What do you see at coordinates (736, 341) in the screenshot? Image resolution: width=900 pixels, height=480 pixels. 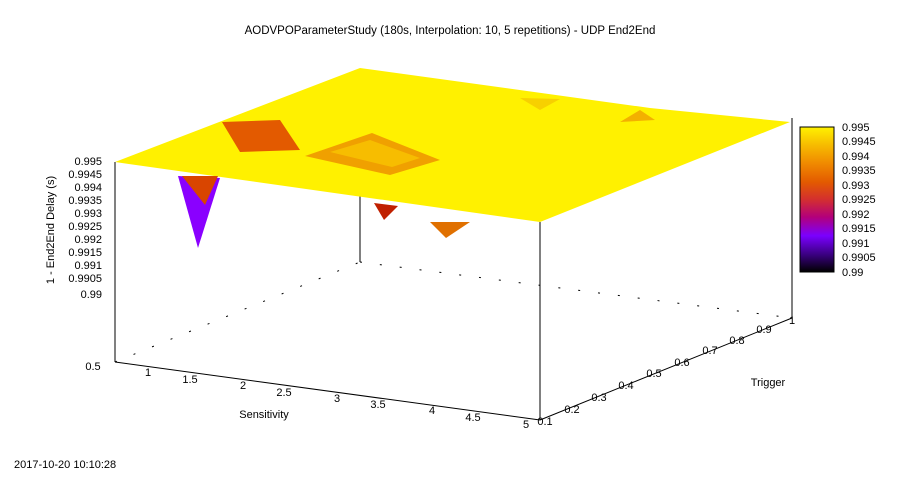 I see `y-tick-label: 0.8` at bounding box center [736, 341].